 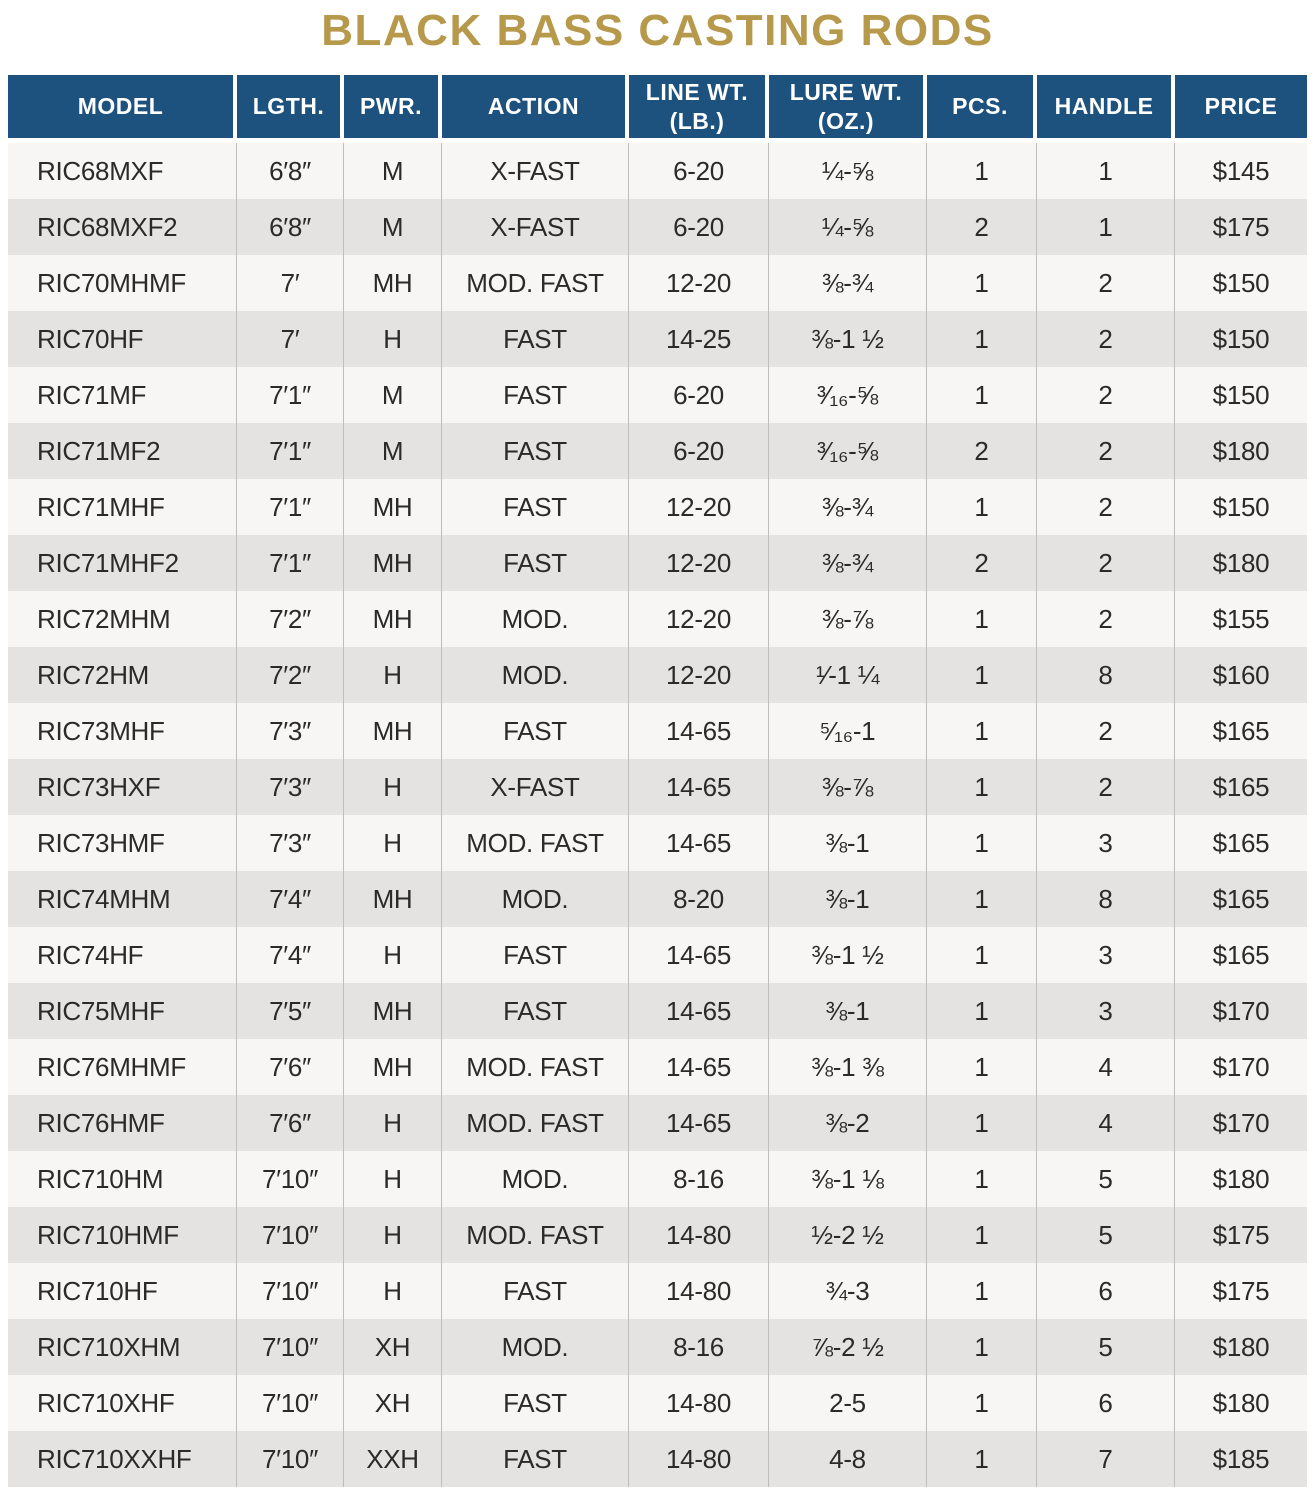 What do you see at coordinates (1106, 899) in the screenshot?
I see `cell-handle: 8` at bounding box center [1106, 899].